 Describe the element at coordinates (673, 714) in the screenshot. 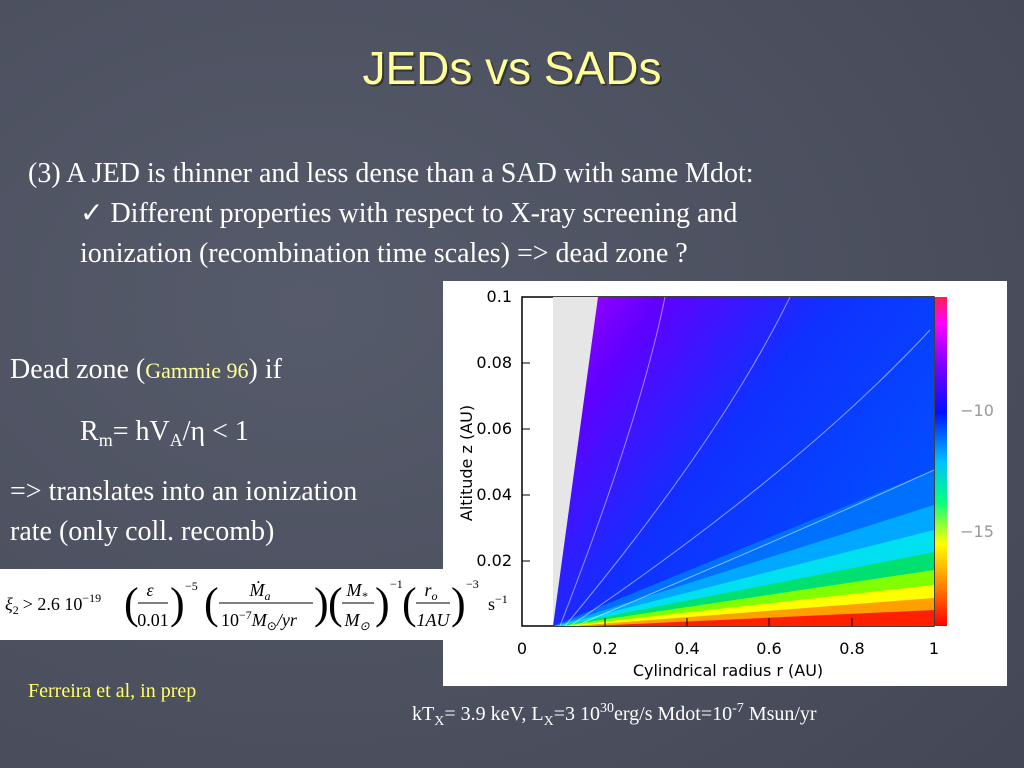

I see `text: erg/s Mdot=10` at that location.